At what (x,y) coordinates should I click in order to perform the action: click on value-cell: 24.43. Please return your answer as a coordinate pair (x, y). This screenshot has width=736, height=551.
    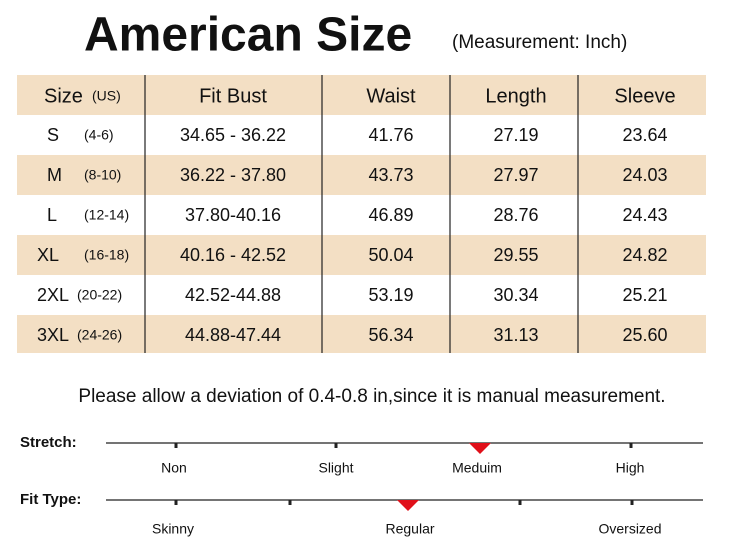
    Looking at the image, I should click on (644, 215).